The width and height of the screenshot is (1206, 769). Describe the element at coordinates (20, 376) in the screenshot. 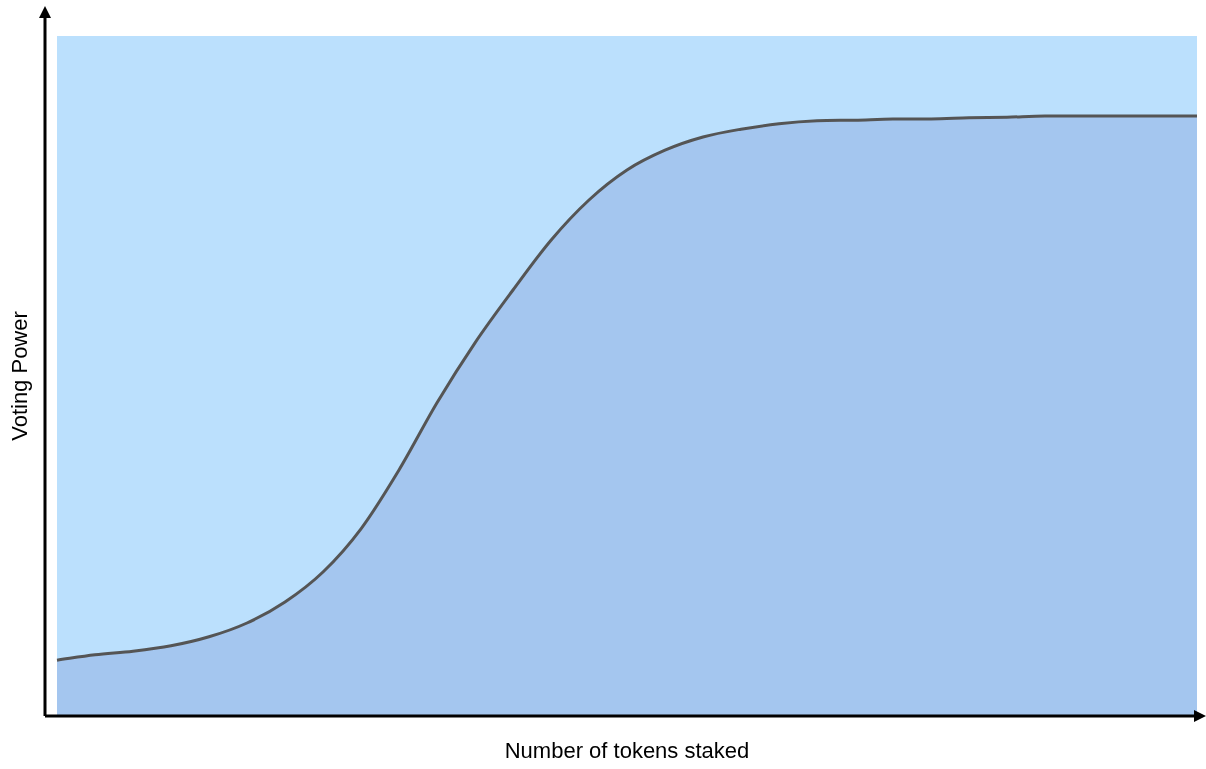

I see `y-axis-title: Voting Power` at that location.